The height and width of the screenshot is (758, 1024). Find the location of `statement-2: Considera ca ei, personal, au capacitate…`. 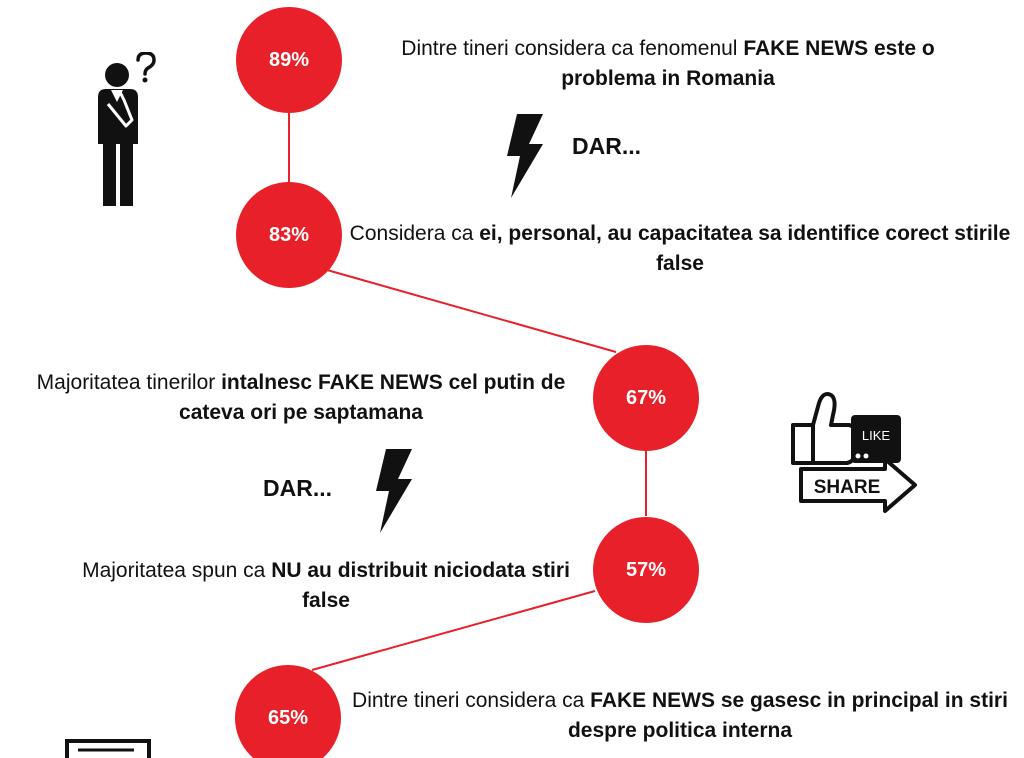

statement-2: Considera ca ei, personal, au capacitate… is located at coordinates (680, 249).